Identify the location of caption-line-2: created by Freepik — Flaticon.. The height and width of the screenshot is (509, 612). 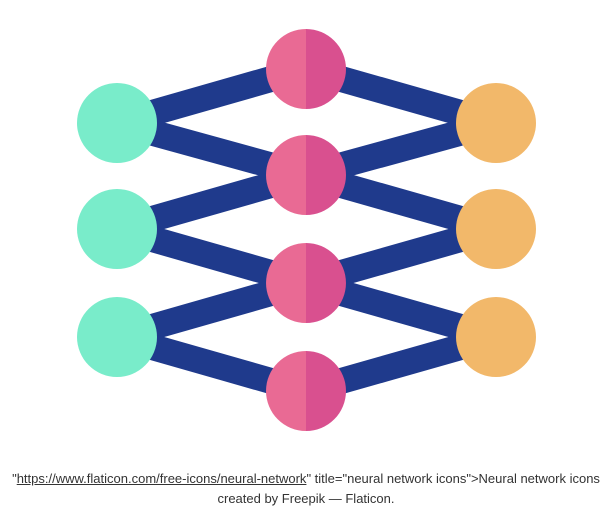
(306, 498).